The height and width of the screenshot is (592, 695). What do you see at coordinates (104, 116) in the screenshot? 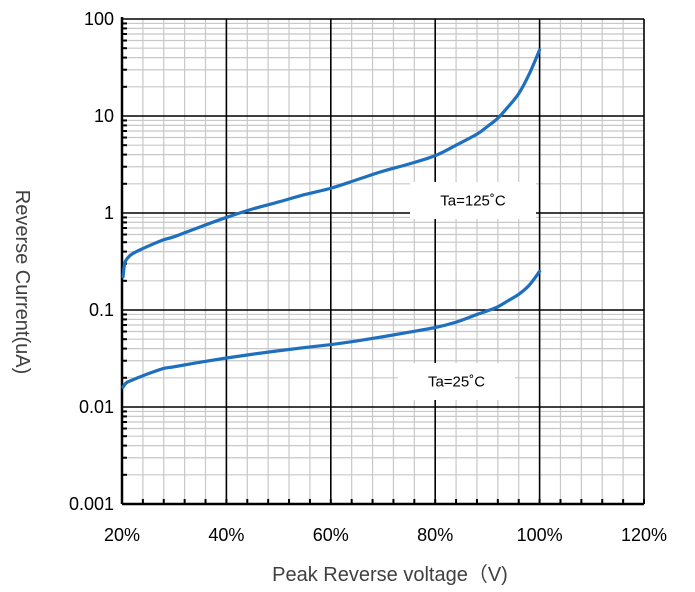
I see `y-tick-label: 10` at bounding box center [104, 116].